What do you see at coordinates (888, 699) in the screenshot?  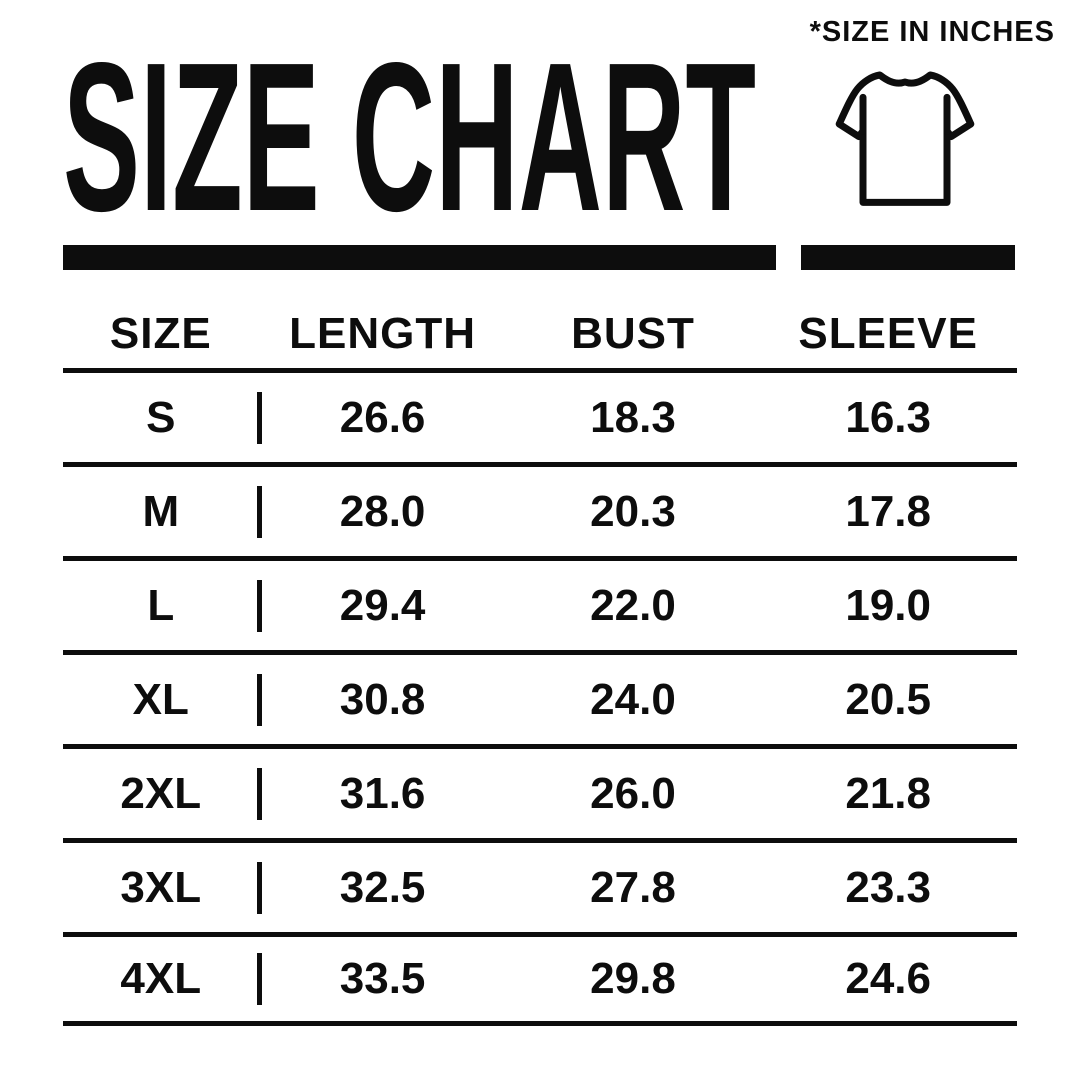 I see `sleeve-value: 20.5` at bounding box center [888, 699].